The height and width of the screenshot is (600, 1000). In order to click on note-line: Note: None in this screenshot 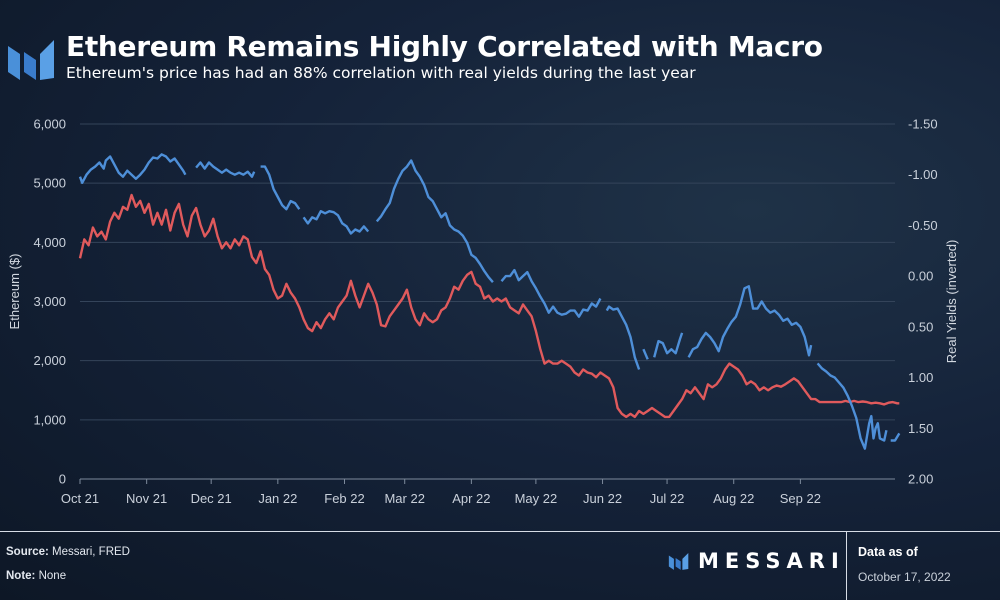, I will do `click(36, 576)`.